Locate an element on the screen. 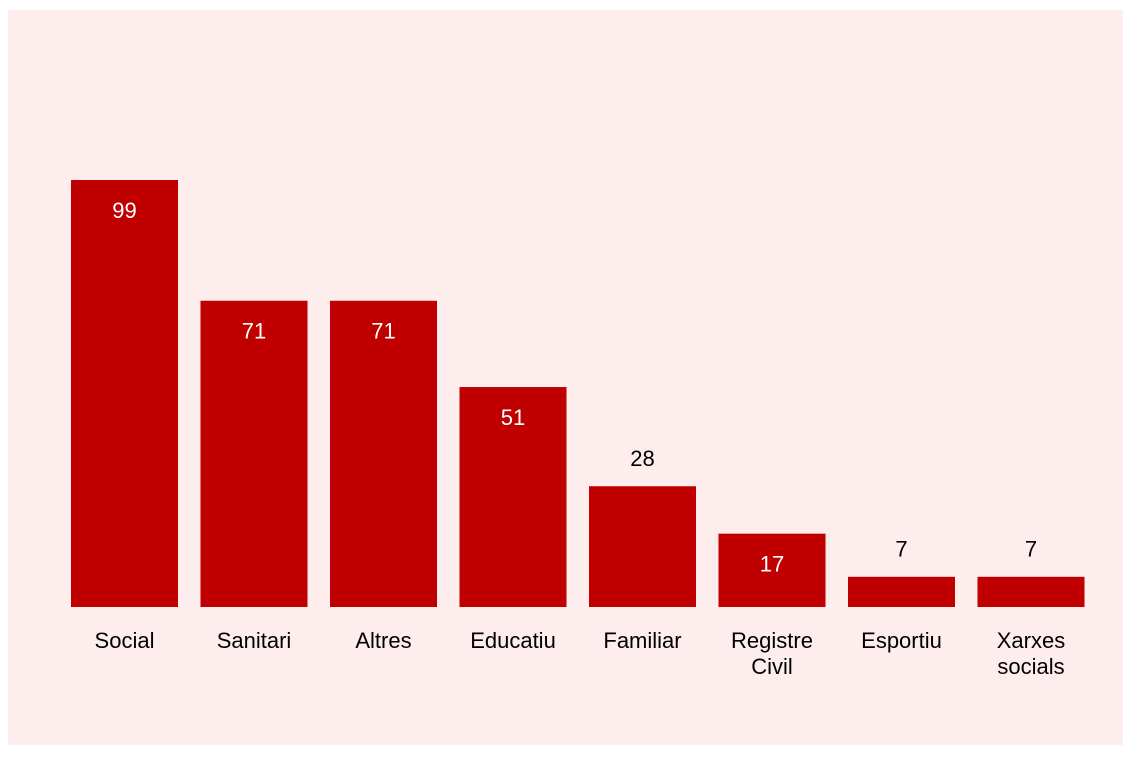 The width and height of the screenshot is (1131, 758). data-label: 51 is located at coordinates (513, 417).